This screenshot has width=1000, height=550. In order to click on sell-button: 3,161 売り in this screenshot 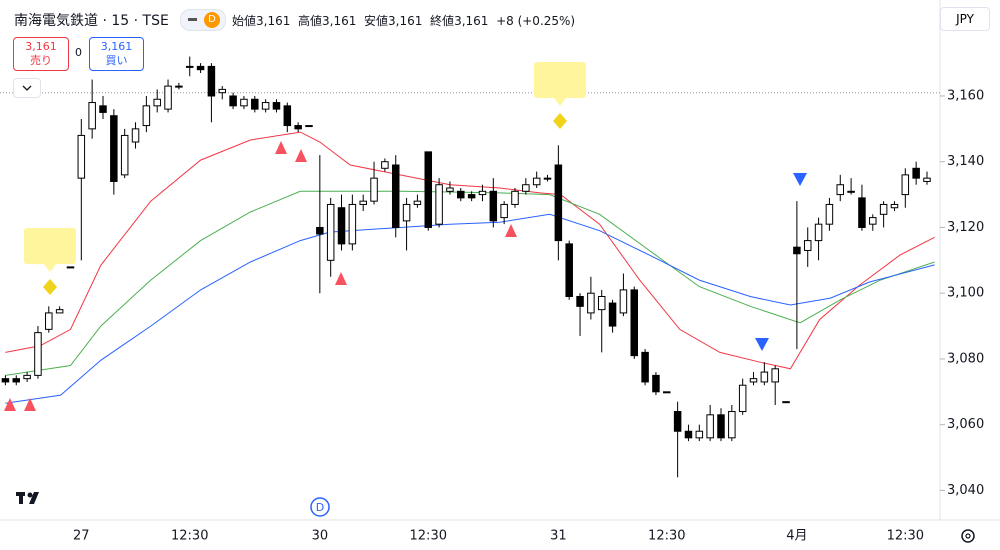, I will do `click(41, 54)`.